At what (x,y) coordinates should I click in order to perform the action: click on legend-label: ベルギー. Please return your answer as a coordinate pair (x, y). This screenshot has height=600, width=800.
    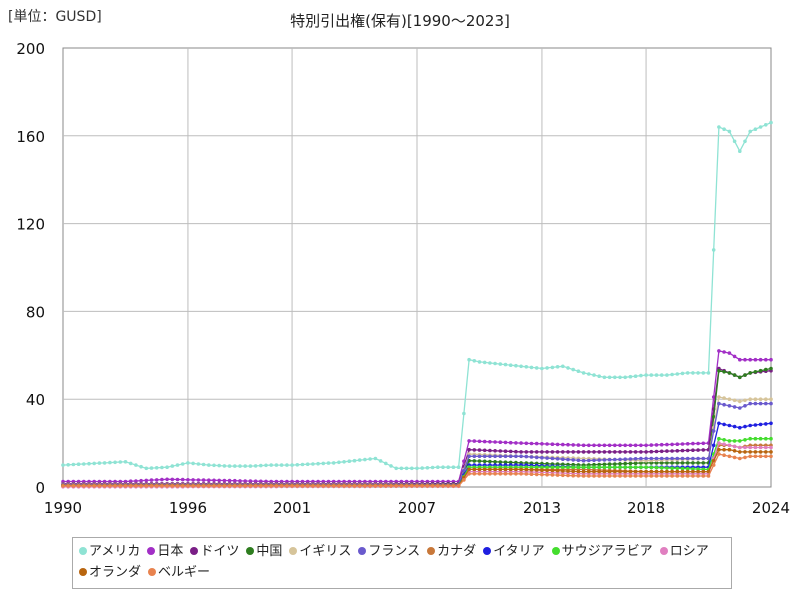
    Looking at the image, I should click on (184, 572).